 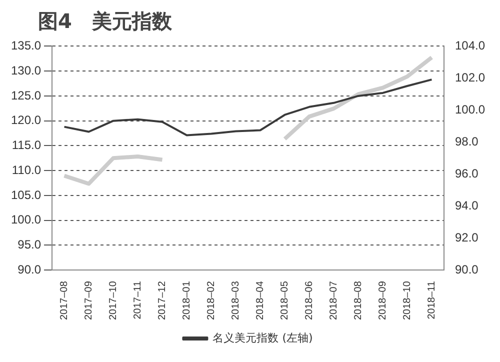 What do you see at coordinates (334, 300) in the screenshot?
I see `x-tick-label: 2018–07` at bounding box center [334, 300].